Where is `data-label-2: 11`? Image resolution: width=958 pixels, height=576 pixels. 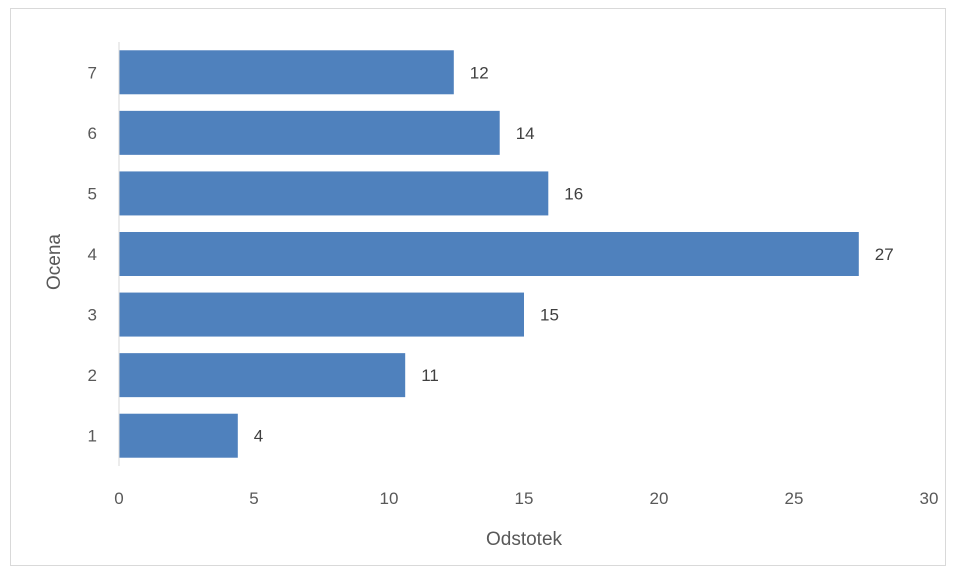
data-label-2: 11 is located at coordinates (430, 375).